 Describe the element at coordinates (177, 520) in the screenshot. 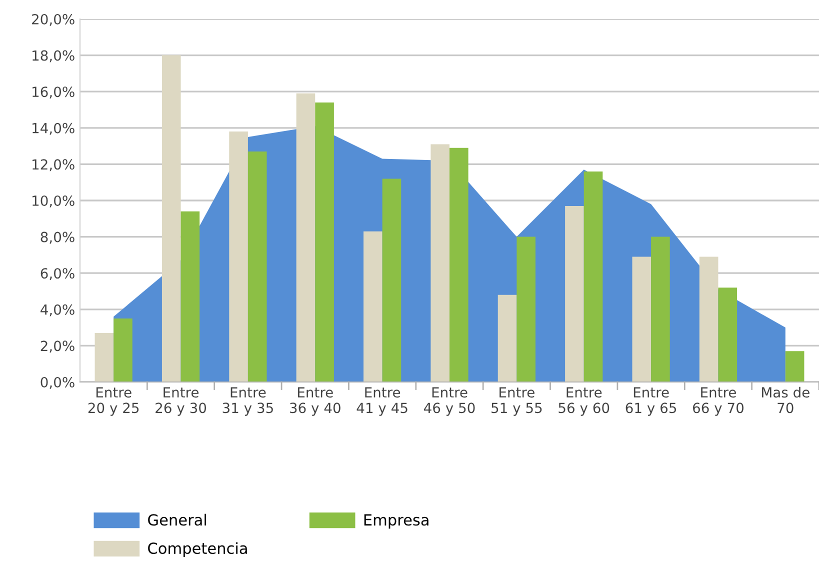

I see `legend-label: General` at that location.